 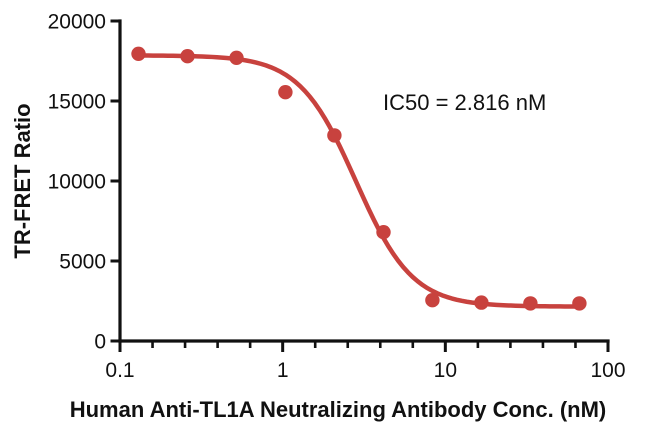 I want to click on x-axis-major-ticks, so click(x=364, y=345).